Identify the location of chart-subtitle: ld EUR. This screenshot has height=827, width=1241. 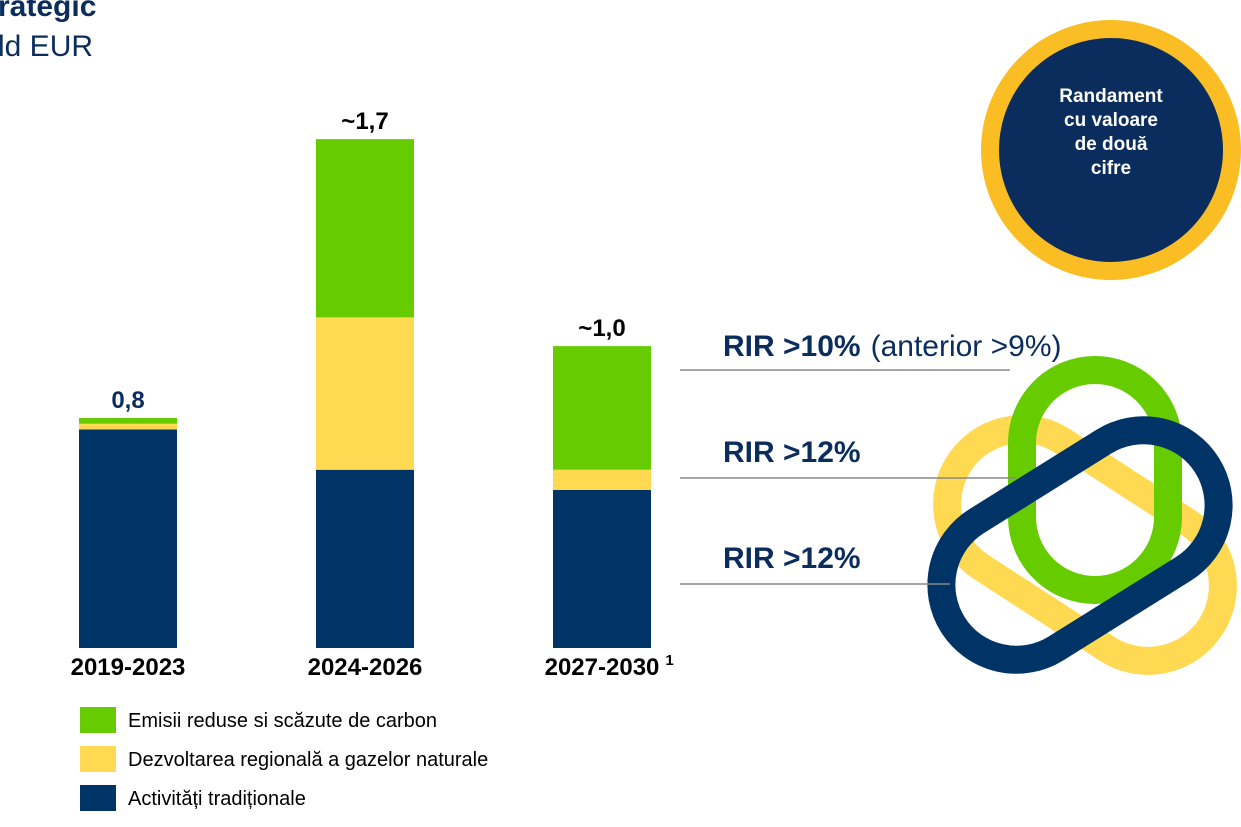
(46, 46).